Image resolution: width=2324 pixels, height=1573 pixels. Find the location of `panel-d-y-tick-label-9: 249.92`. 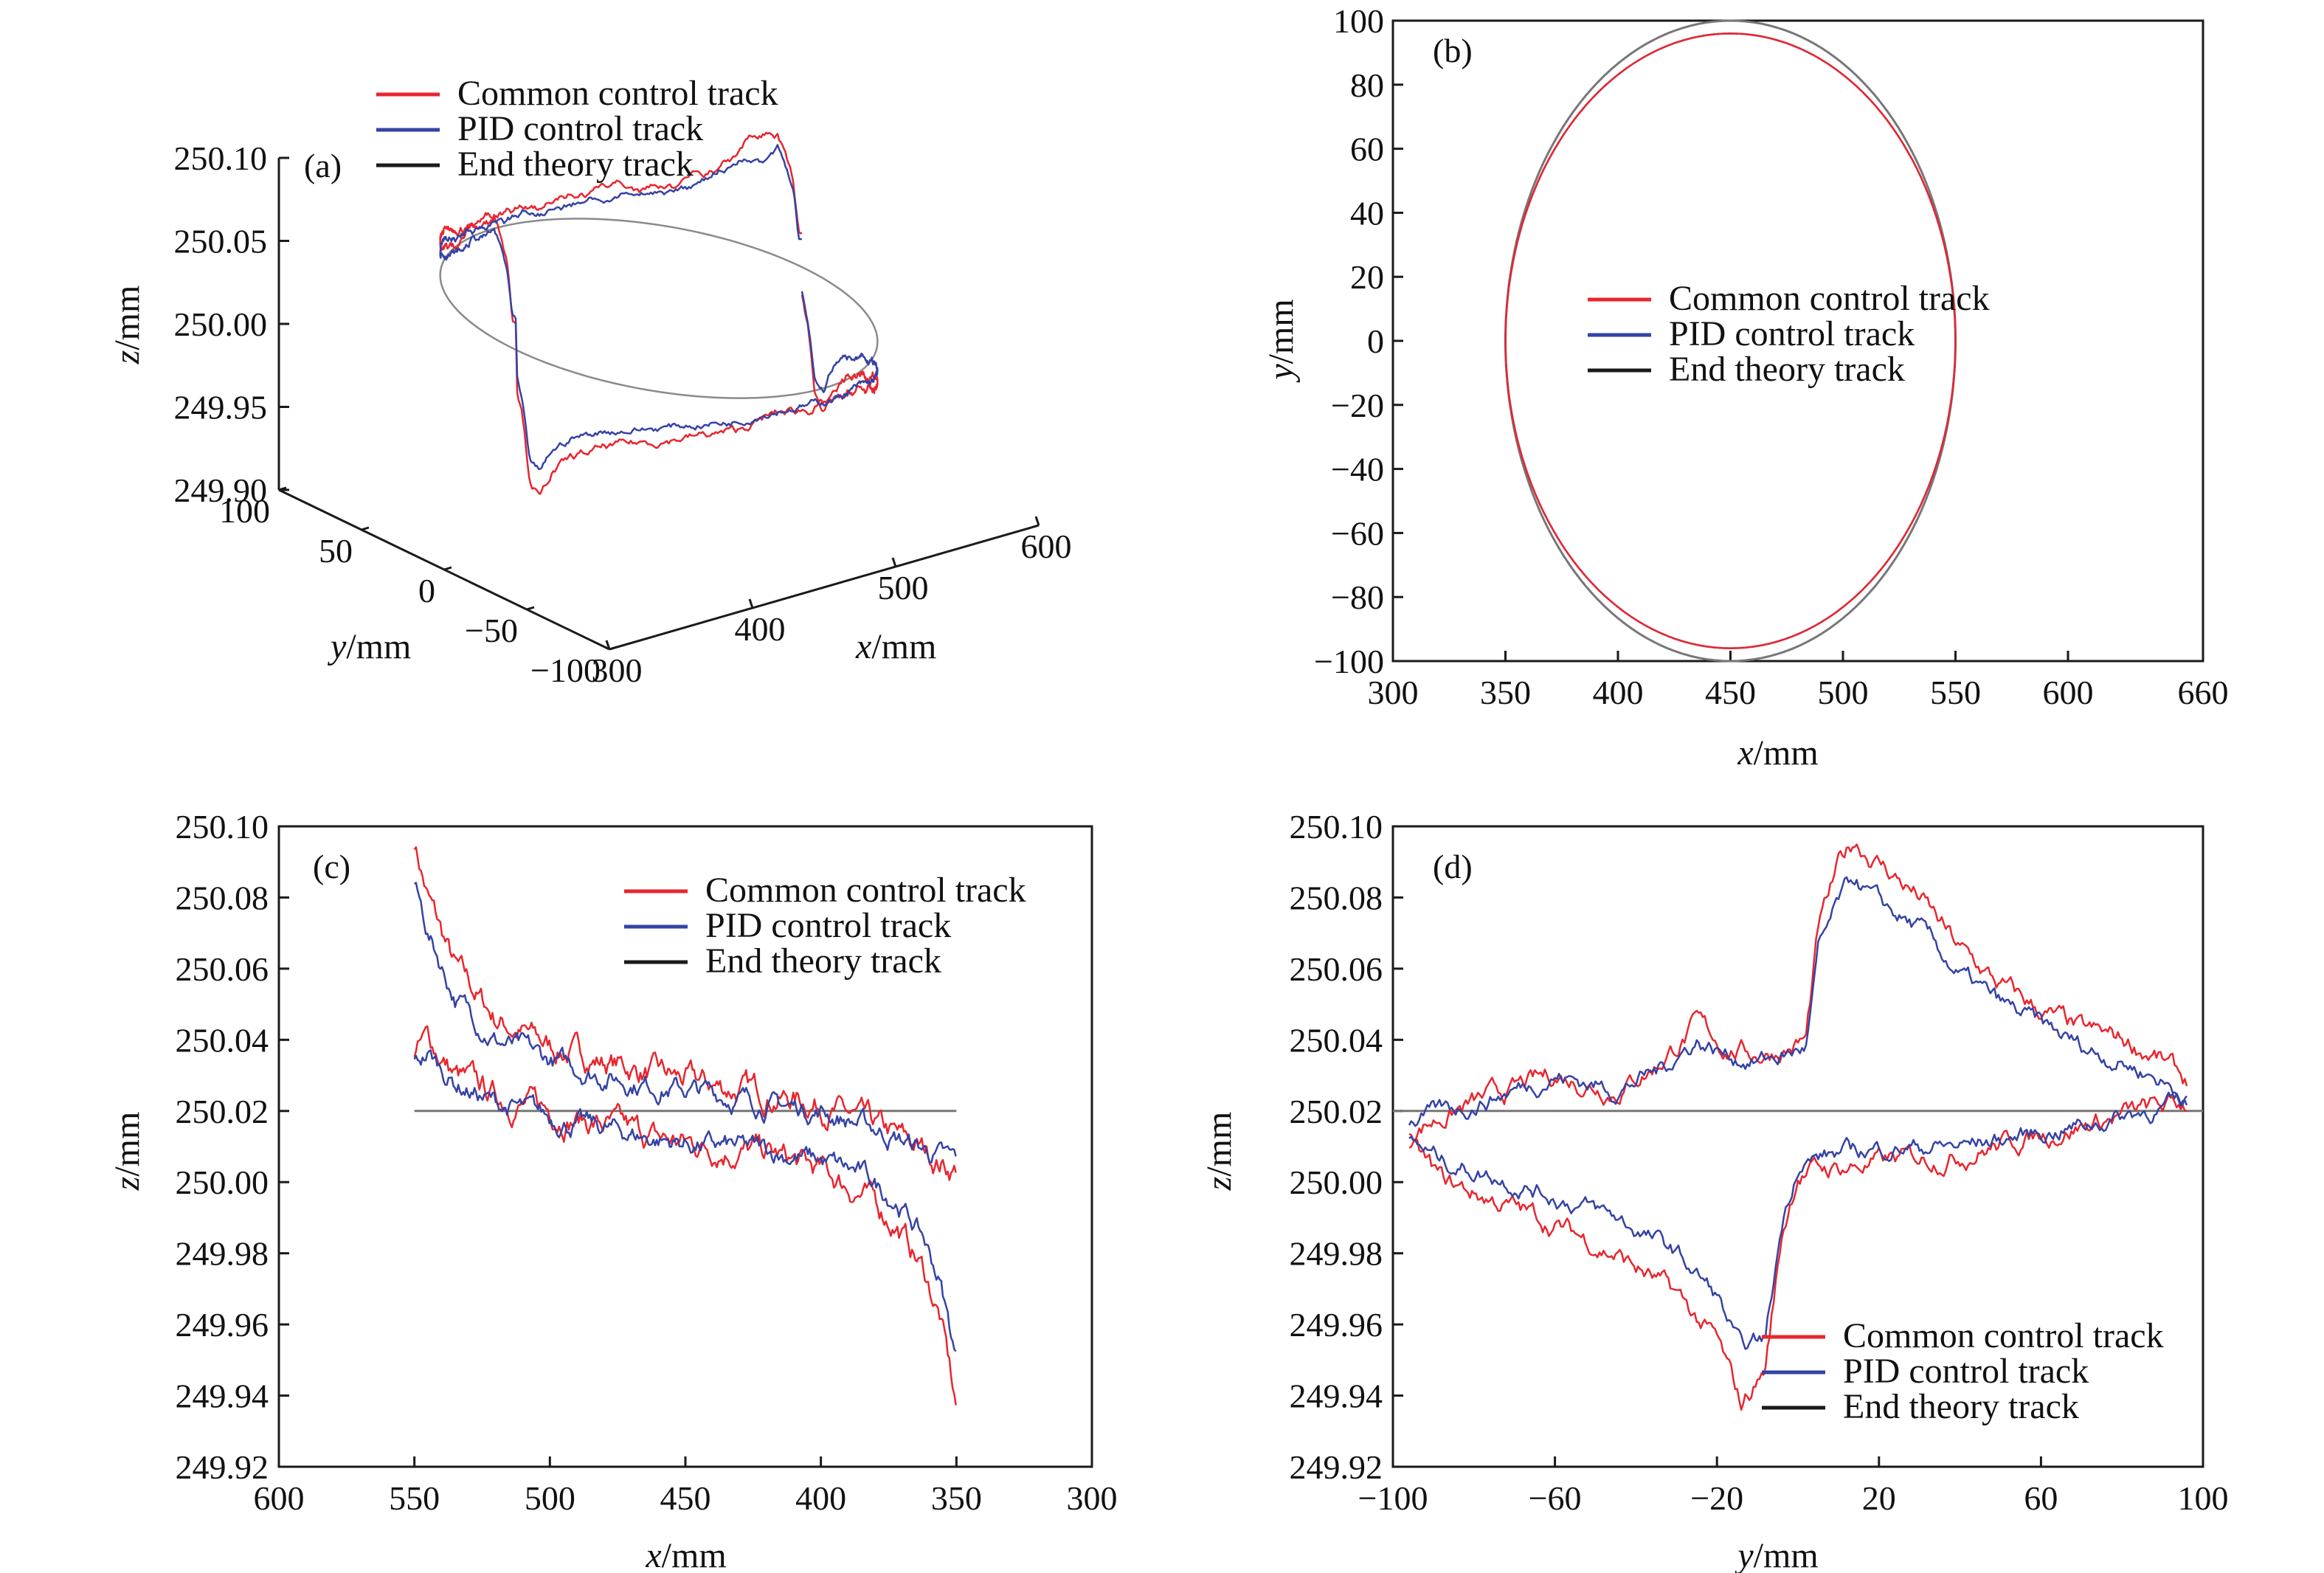

panel-d-y-tick-label-9: 249.92 is located at coordinates (1336, 1467).